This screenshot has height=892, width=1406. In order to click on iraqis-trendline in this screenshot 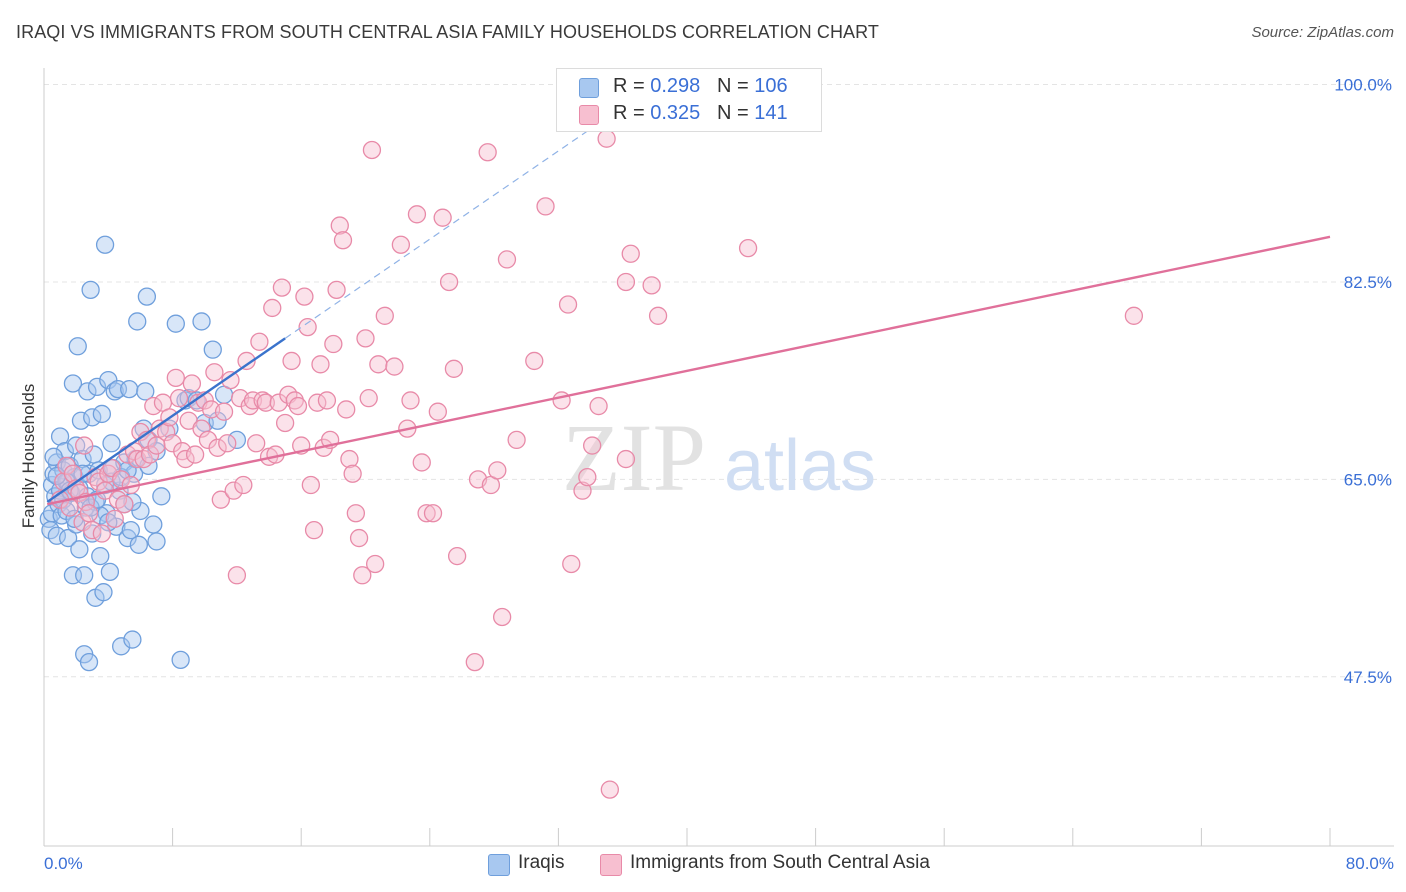, I will do `click(166, 420)`.